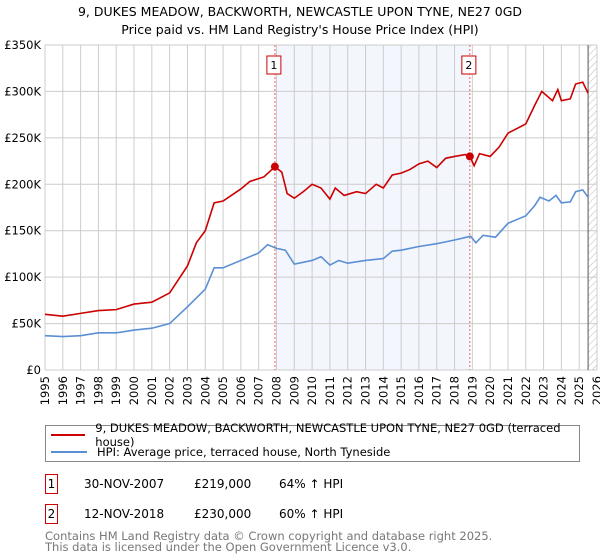  I want to click on sale-badge-label: 2, so click(468, 65).